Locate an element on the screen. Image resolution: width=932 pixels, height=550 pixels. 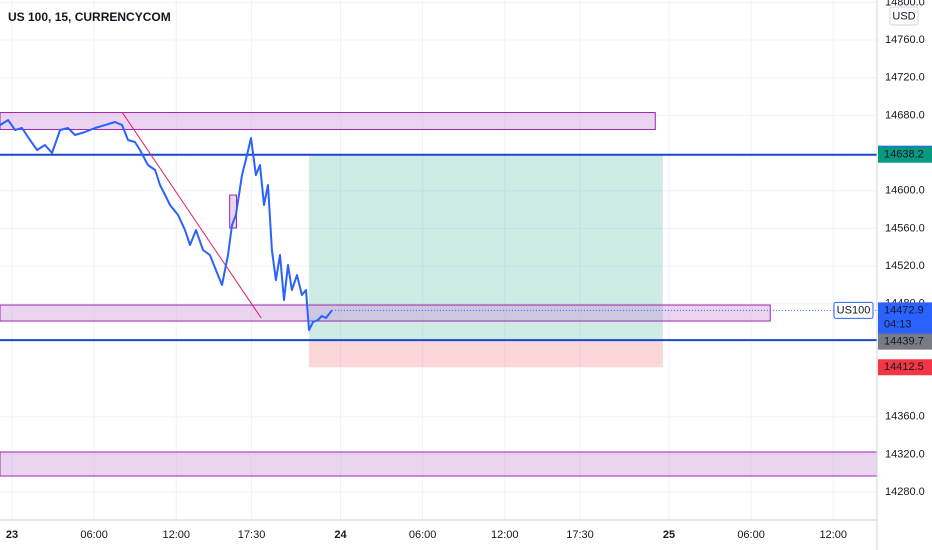
currency-box is located at coordinates (904, 16).